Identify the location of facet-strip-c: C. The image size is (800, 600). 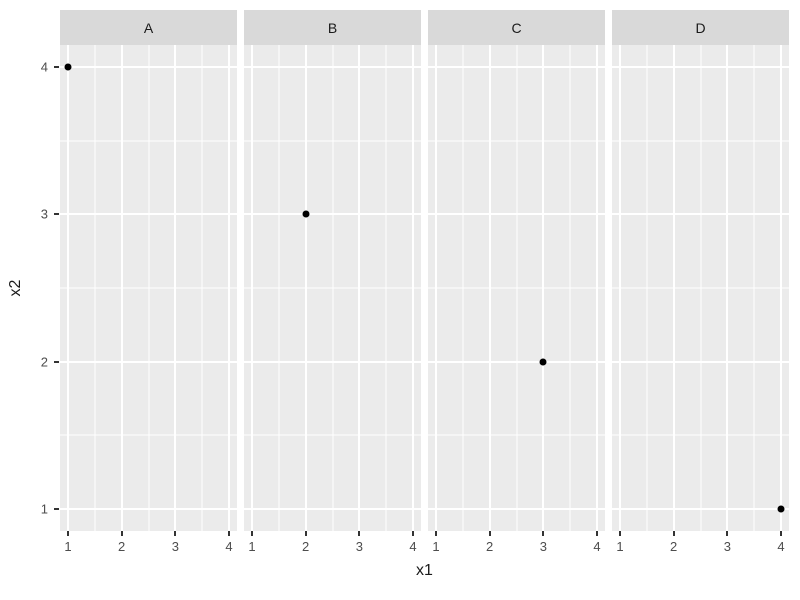
(516, 27).